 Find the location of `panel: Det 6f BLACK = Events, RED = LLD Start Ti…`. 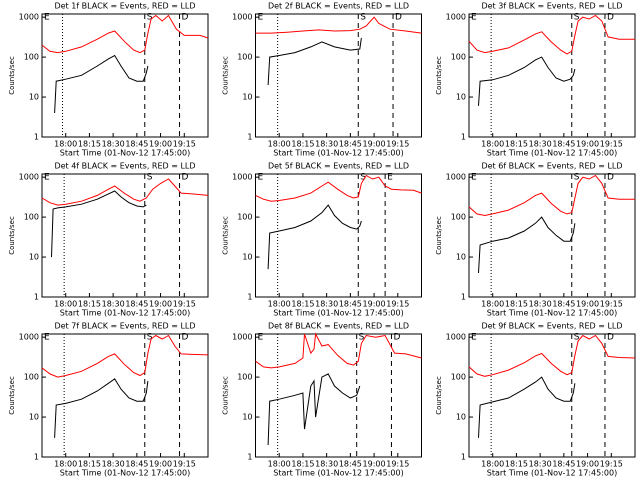

panel: Det 6f BLACK = Events, RED = LLD Start Ti… is located at coordinates (535, 240).